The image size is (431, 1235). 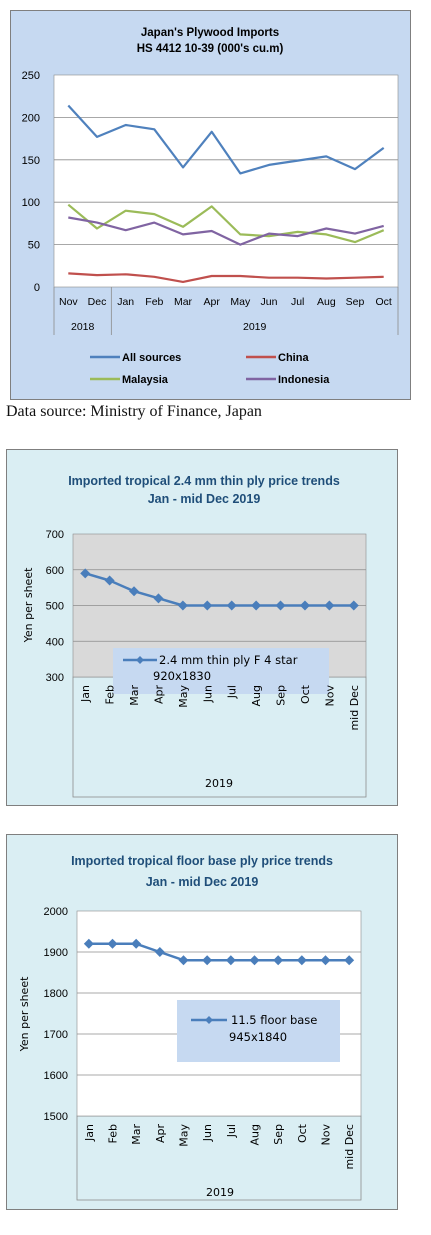 I want to click on legend-label: Malaysia, so click(x=145, y=380).